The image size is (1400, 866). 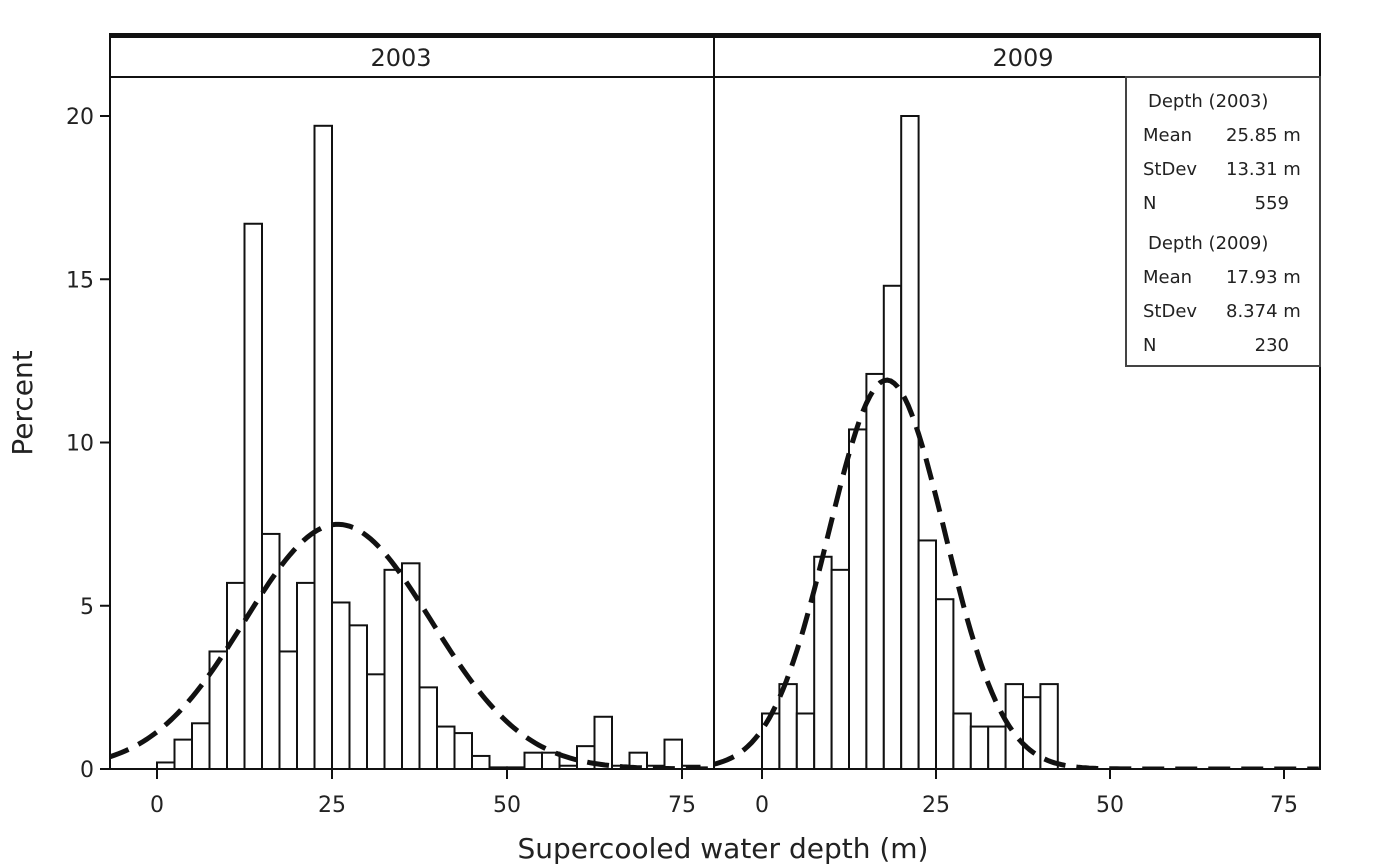 What do you see at coordinates (400, 58) in the screenshot?
I see `panel-title-2003: 2003` at bounding box center [400, 58].